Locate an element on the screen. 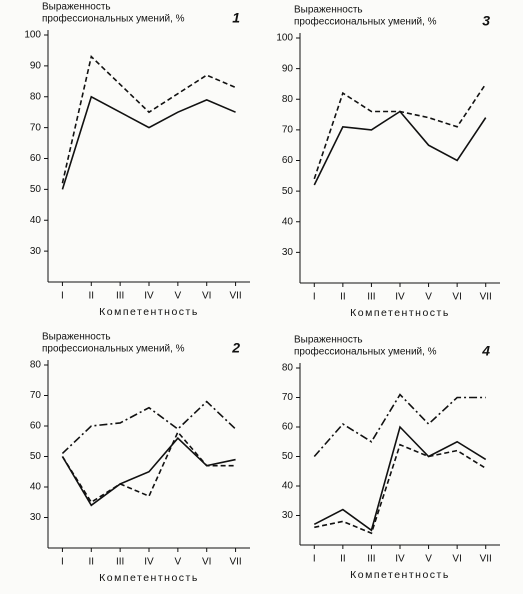 The height and width of the screenshot is (594, 523). panel-label: 1 is located at coordinates (236, 18).